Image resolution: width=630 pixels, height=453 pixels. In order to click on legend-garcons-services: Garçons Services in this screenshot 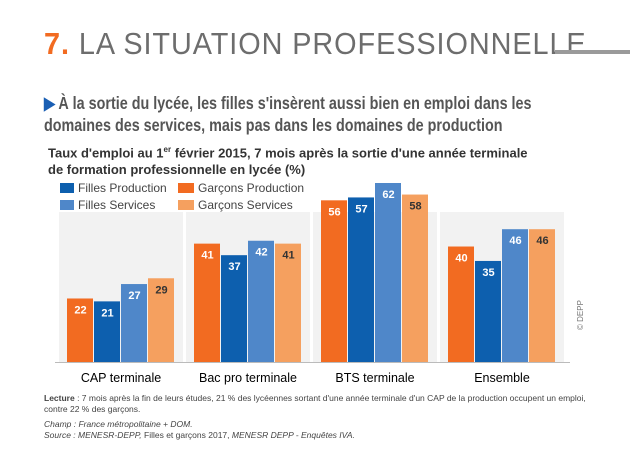, I will do `click(235, 205)`.